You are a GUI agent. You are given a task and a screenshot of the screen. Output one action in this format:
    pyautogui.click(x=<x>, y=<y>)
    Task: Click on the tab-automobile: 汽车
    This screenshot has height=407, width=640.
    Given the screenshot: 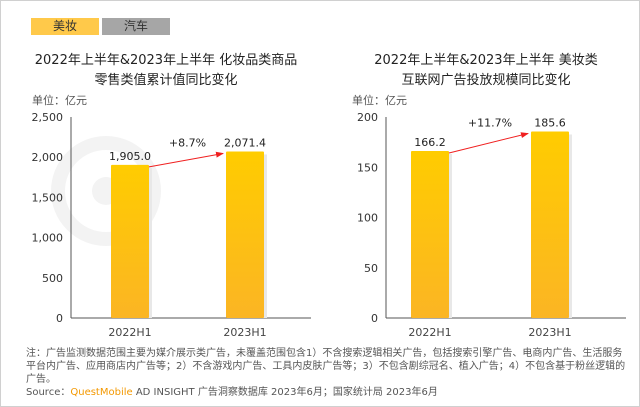 What is the action you would take?
    pyautogui.click(x=136, y=26)
    